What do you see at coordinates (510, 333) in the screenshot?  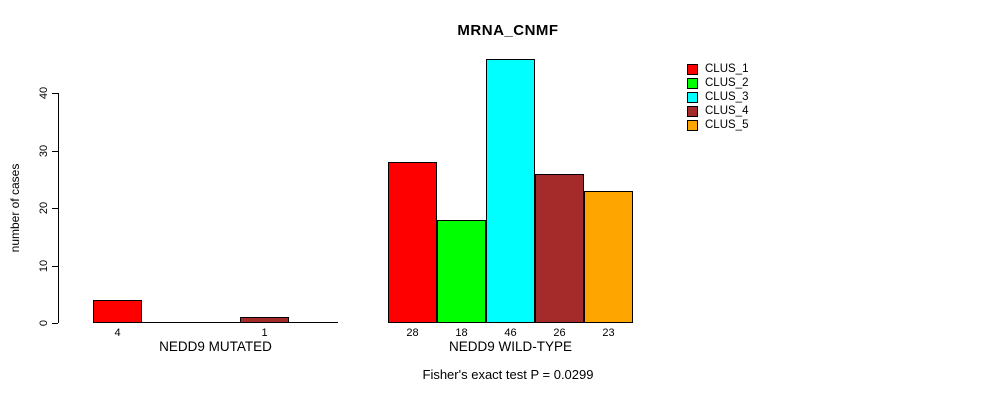 I see `bar-value-label: 46` at bounding box center [510, 333].